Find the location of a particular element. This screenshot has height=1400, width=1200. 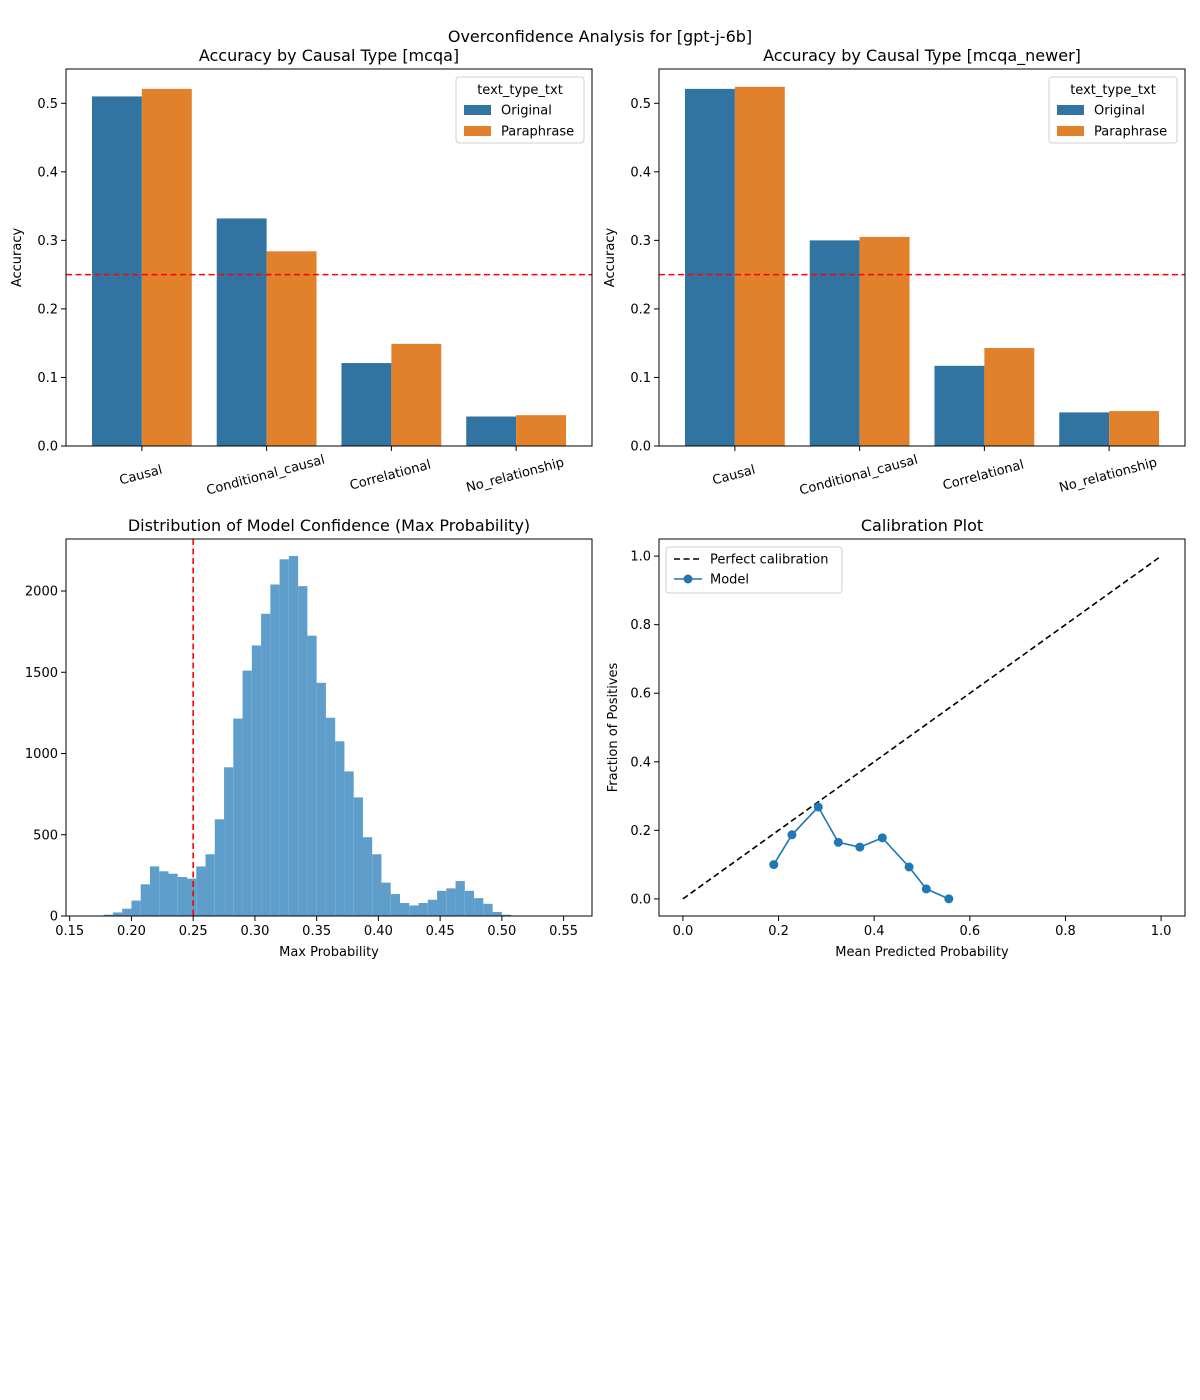

acc_mcqa-ytick-label: 0.4 is located at coordinates (47, 172).